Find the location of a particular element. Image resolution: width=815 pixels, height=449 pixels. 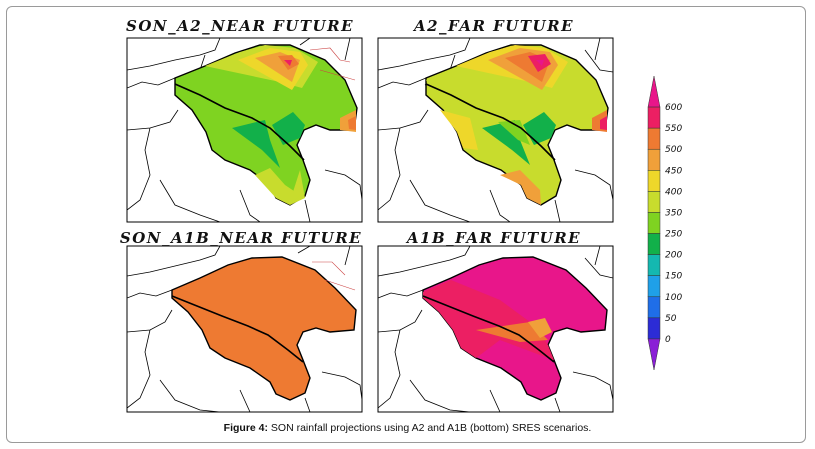

panel-title: SON_A1B_NEAR FUTURE is located at coordinates (241, 238).